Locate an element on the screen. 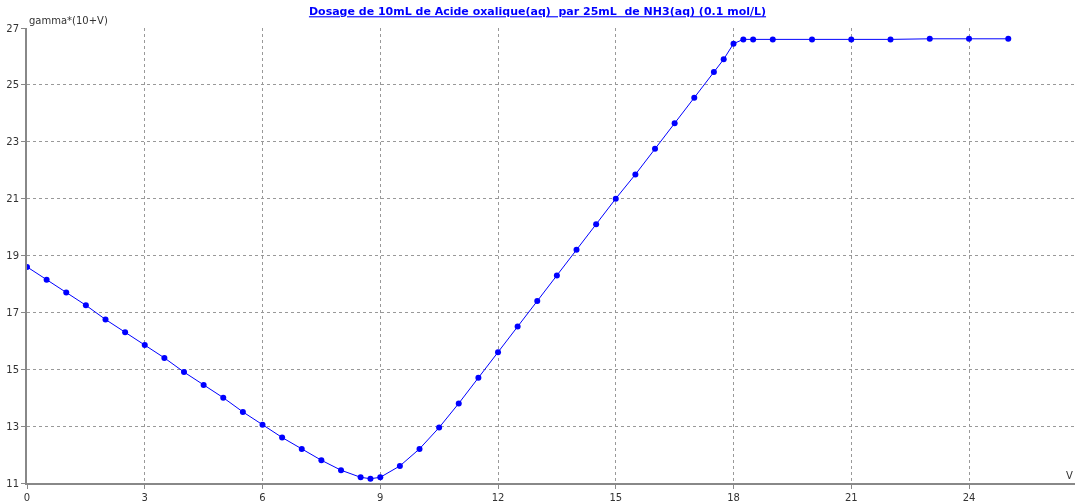  x-tick-label: 12 is located at coordinates (498, 497).